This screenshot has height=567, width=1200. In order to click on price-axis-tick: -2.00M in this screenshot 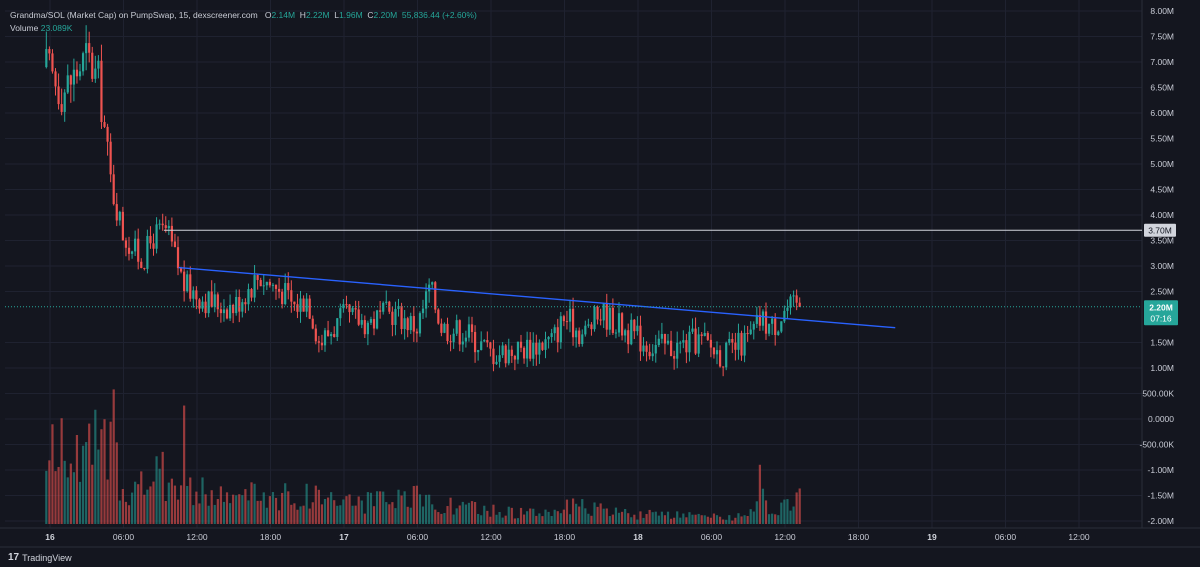, I will do `click(1161, 521)`.